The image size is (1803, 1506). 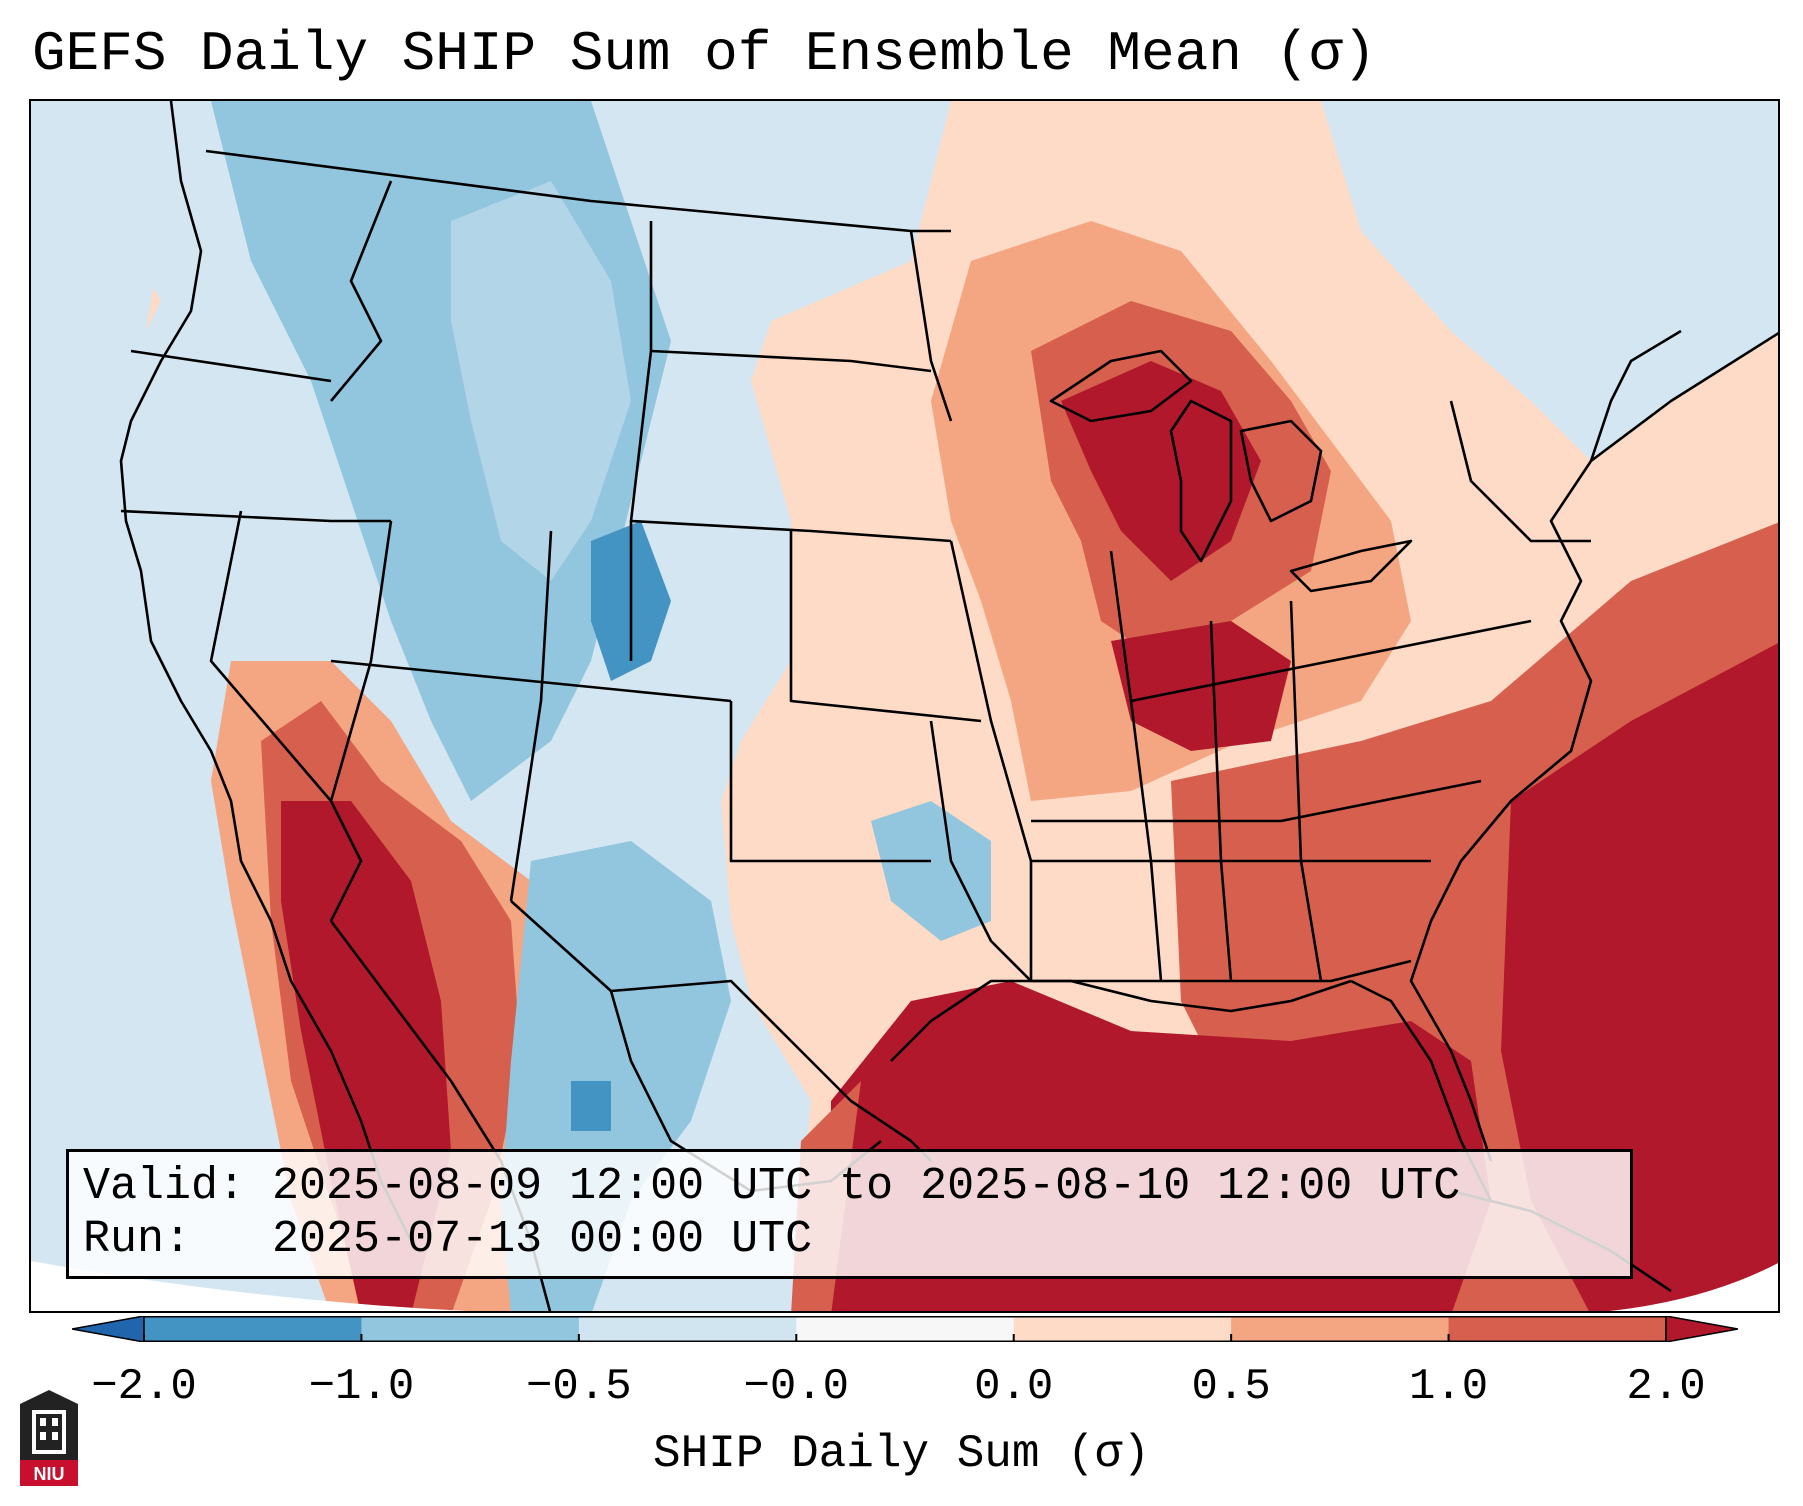 What do you see at coordinates (1701, 1329) in the screenshot?
I see `colorbar-extend-high` at bounding box center [1701, 1329].